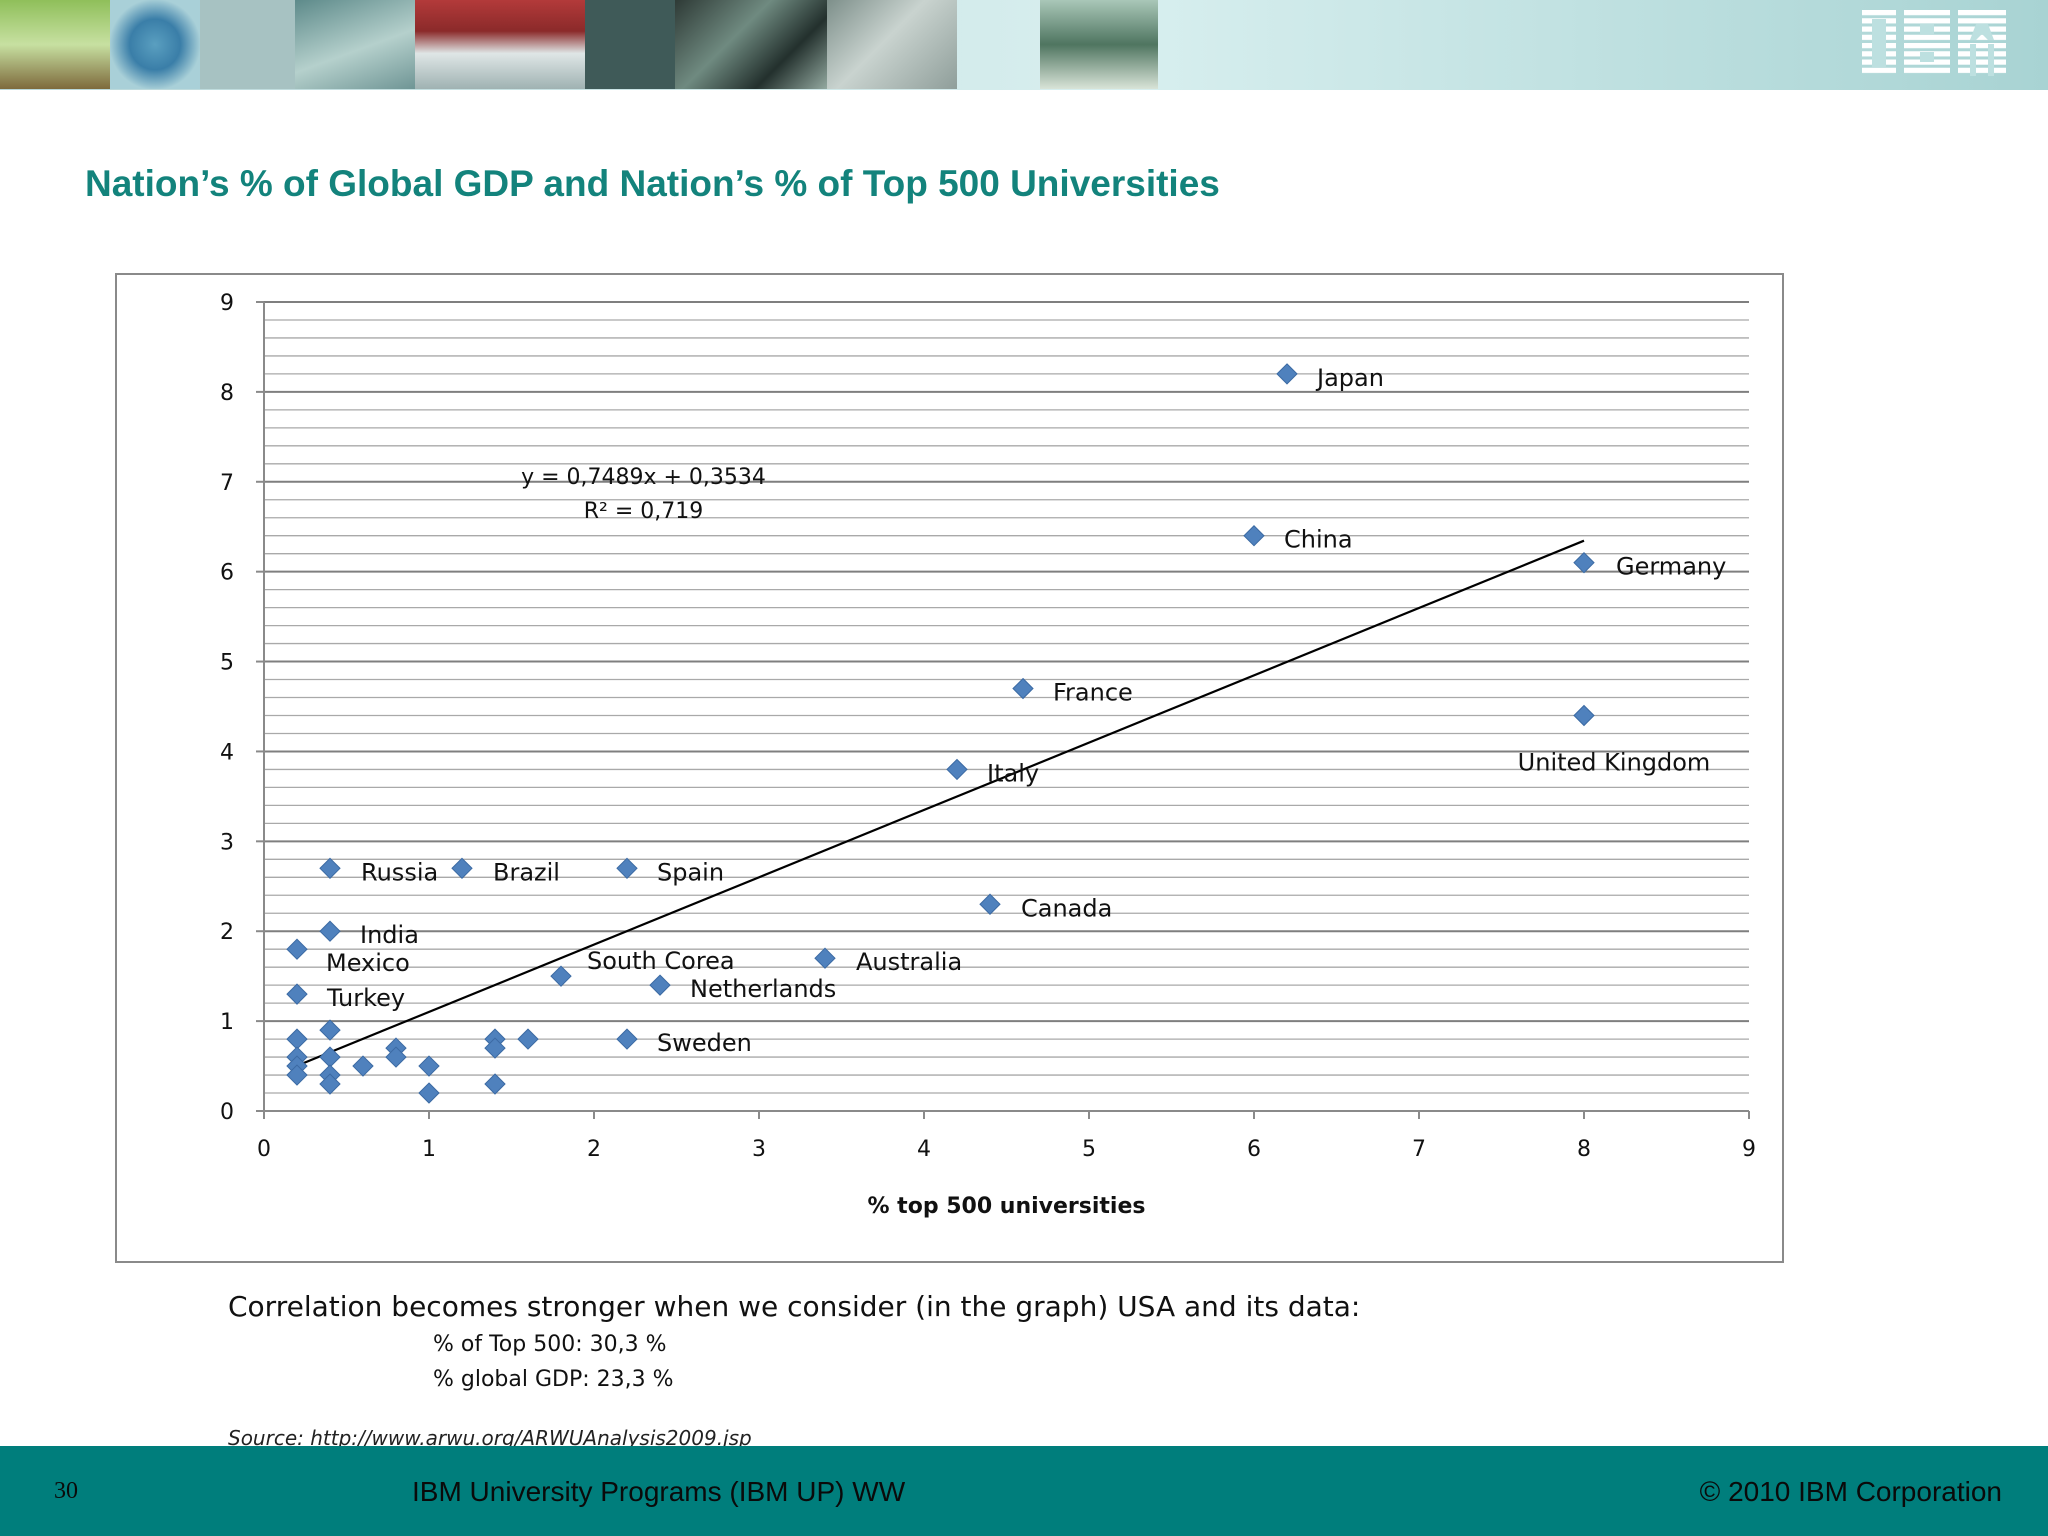 The height and width of the screenshot is (1536, 2048). Describe the element at coordinates (526, 872) in the screenshot. I see `point-label: Brazil` at that location.